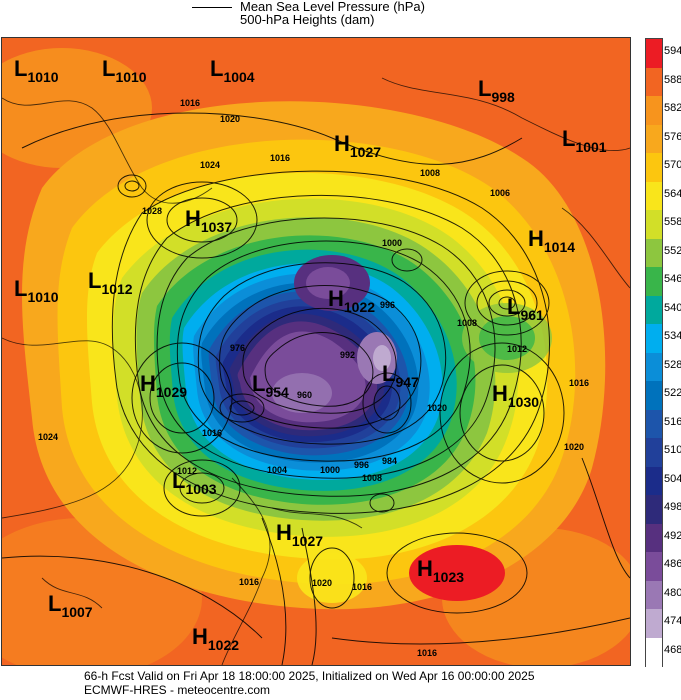 Image resolution: width=681 pixels, height=700 pixels. What do you see at coordinates (277, 392) in the screenshot?
I see `pressure-system-value: 954` at bounding box center [277, 392].